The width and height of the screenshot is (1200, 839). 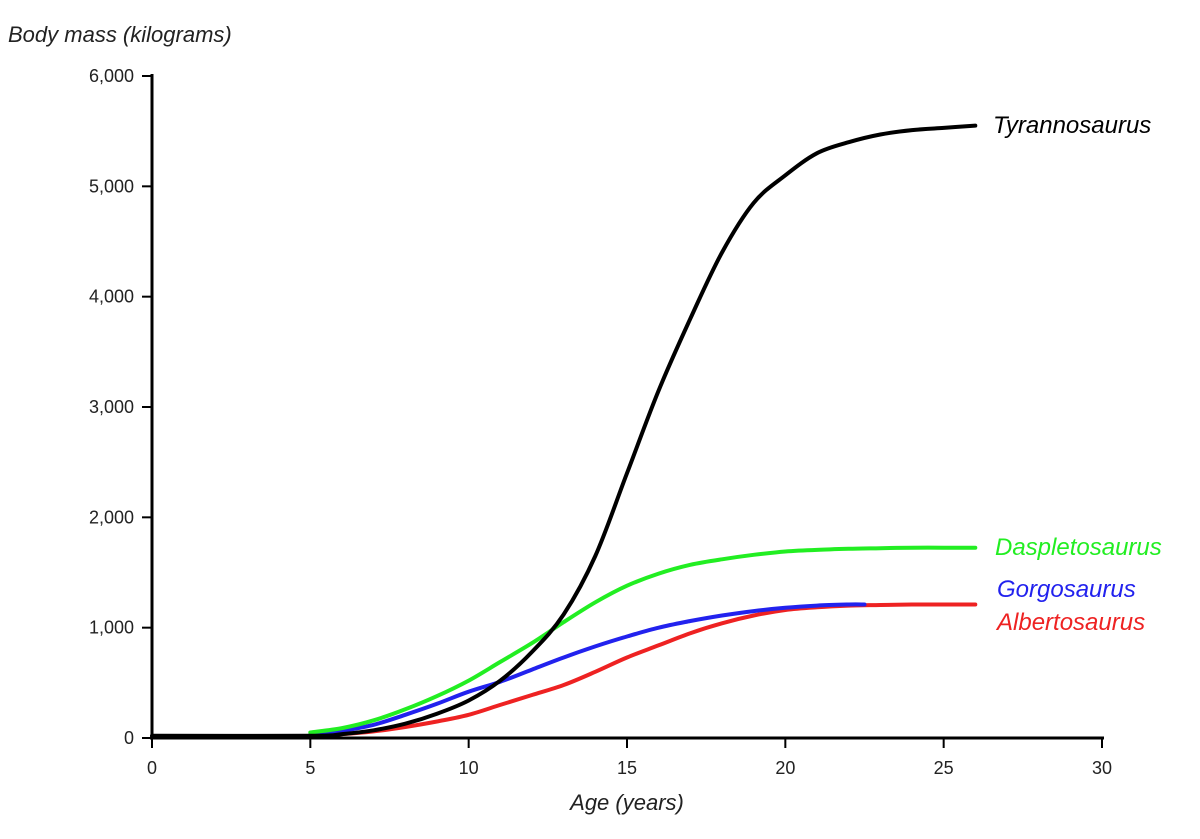 I want to click on y-tick-label: 6,000, so click(x=111, y=76).